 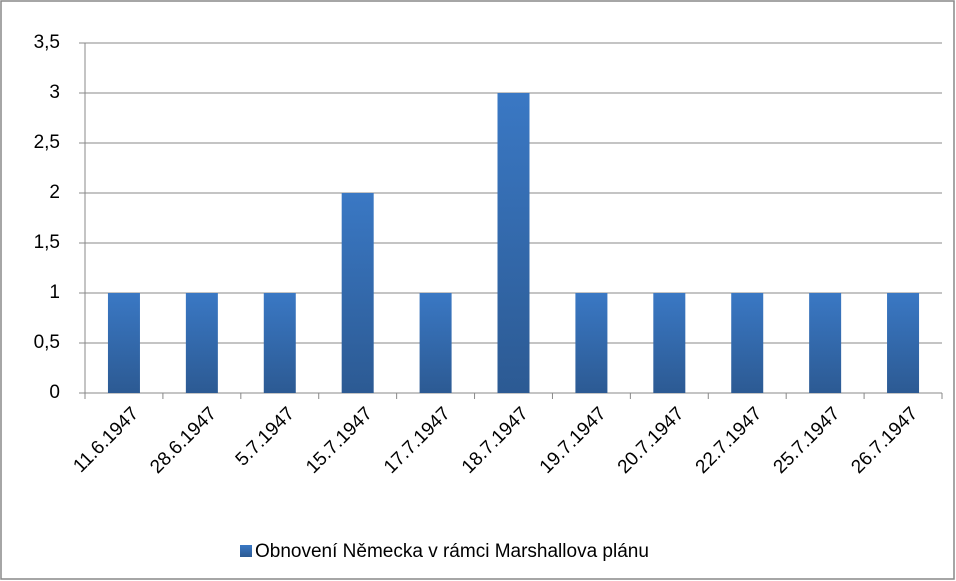 I want to click on y-tick-label: 1, so click(x=54, y=292).